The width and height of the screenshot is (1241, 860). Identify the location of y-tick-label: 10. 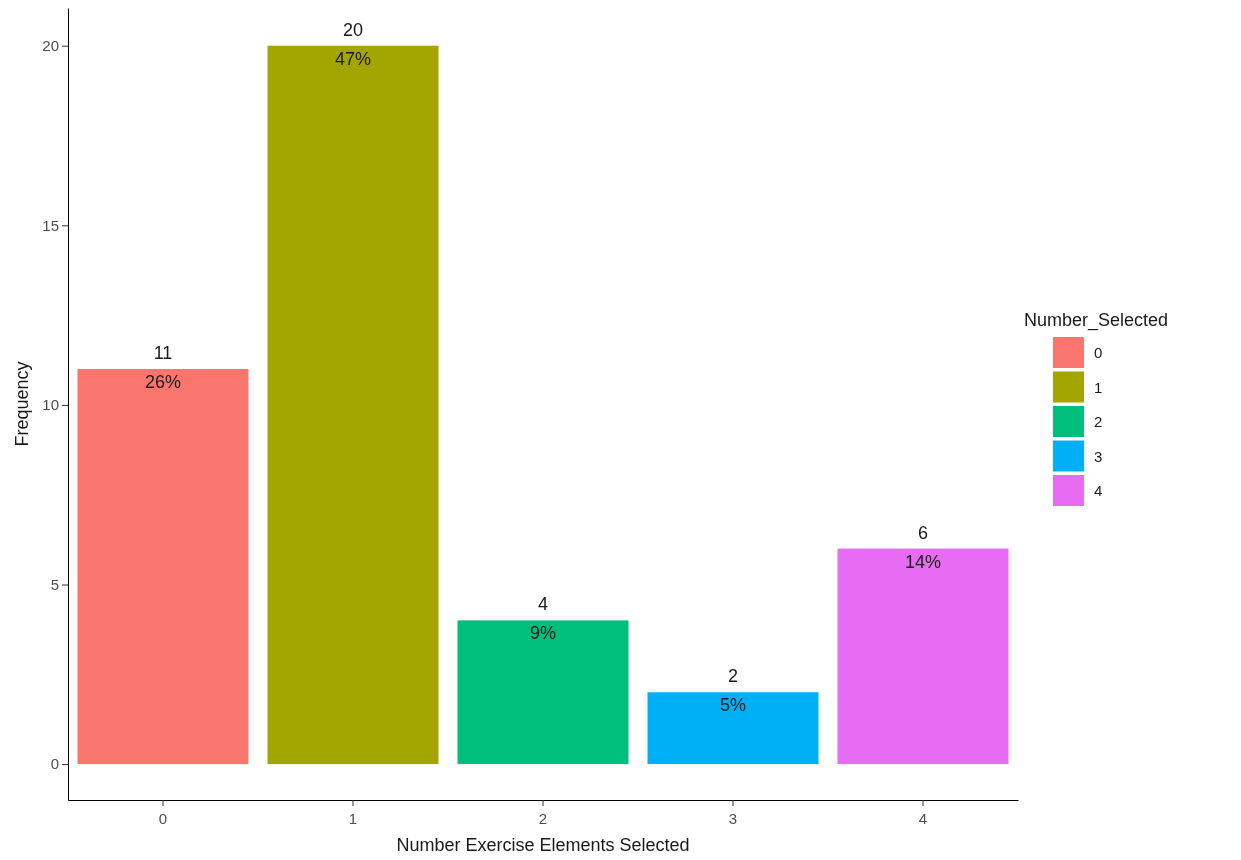
(50, 405).